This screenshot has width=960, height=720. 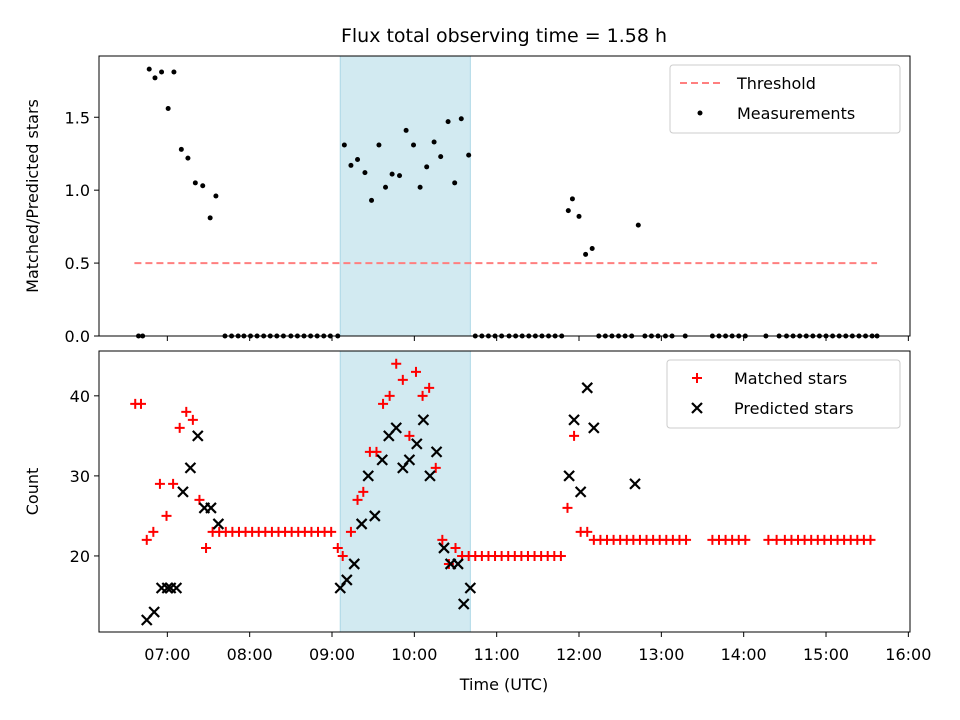 What do you see at coordinates (32, 492) in the screenshot?
I see `y-axis-label: Count` at bounding box center [32, 492].